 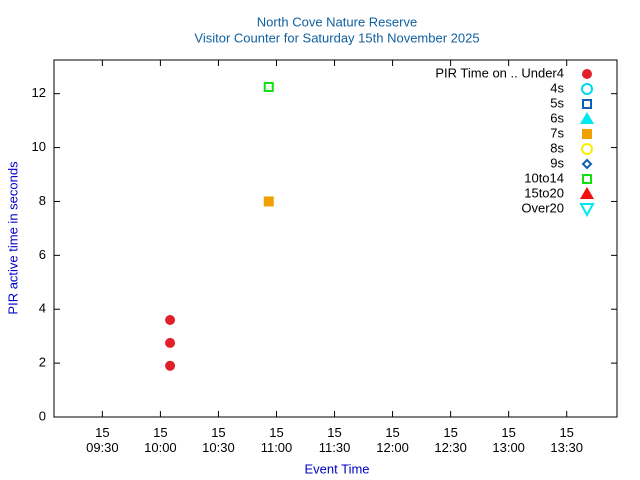 What do you see at coordinates (160, 440) in the screenshot?
I see `x-tick-label: 15 10:00` at bounding box center [160, 440].